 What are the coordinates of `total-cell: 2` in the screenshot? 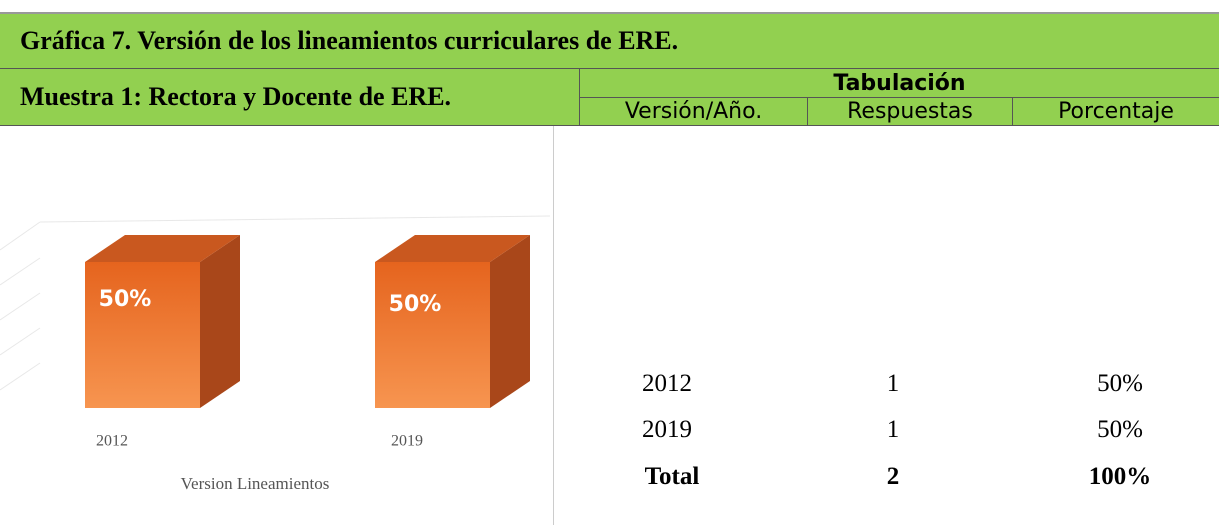 It's located at (893, 476).